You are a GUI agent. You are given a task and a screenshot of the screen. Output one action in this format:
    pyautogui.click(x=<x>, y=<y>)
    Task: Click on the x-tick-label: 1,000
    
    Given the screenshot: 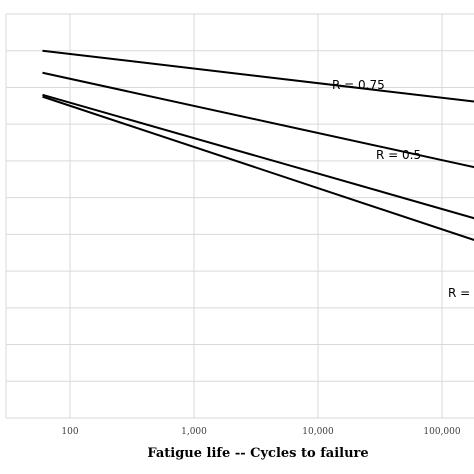 What is the action you would take?
    pyautogui.click(x=194, y=432)
    